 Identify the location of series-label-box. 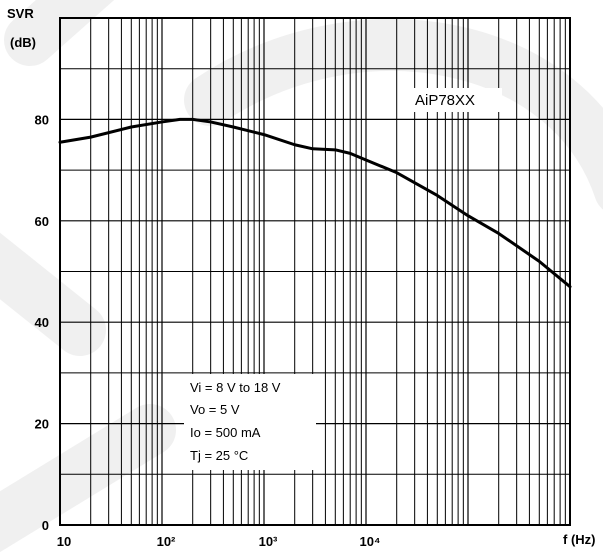
(456, 100).